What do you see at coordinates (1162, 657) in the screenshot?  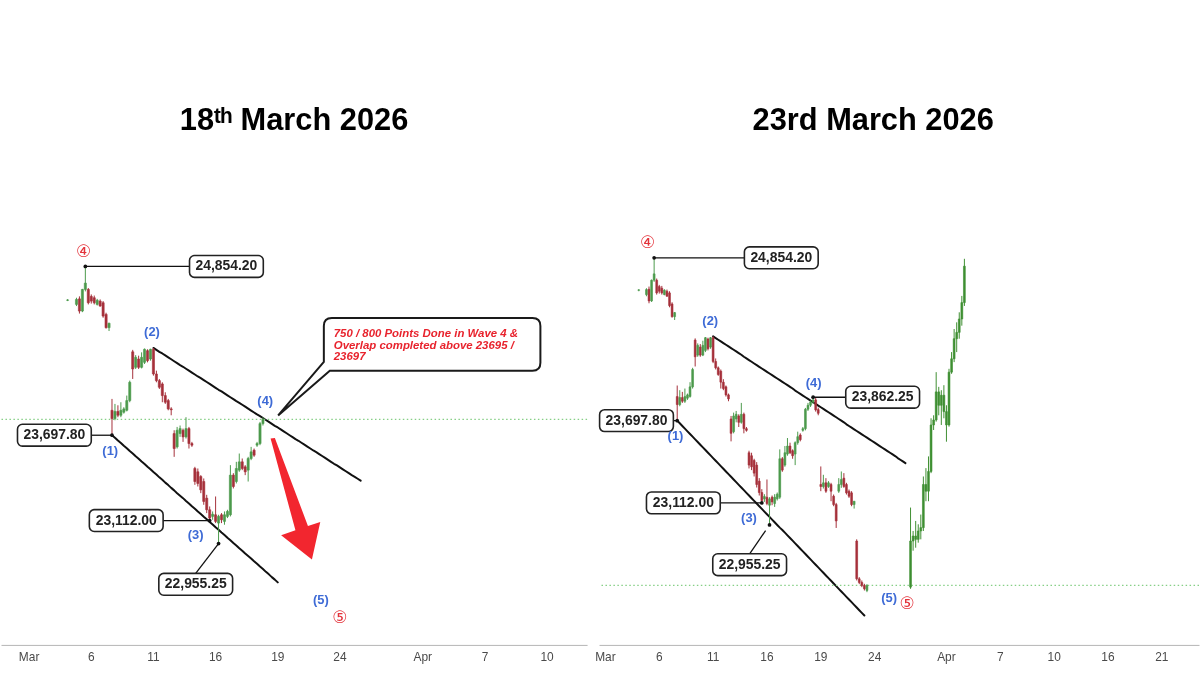 I see `x-tick-label: 21` at bounding box center [1162, 657].